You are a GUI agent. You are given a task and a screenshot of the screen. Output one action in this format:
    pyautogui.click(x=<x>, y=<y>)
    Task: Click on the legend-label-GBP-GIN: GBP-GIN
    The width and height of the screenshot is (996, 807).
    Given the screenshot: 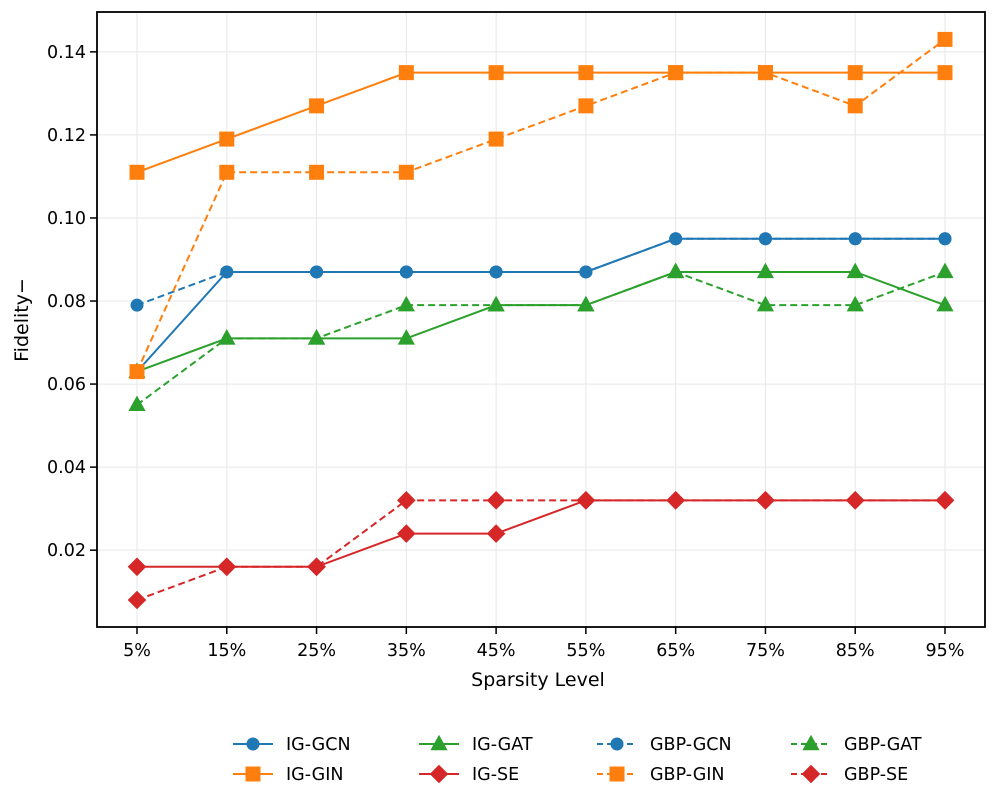 What is the action you would take?
    pyautogui.click(x=687, y=775)
    